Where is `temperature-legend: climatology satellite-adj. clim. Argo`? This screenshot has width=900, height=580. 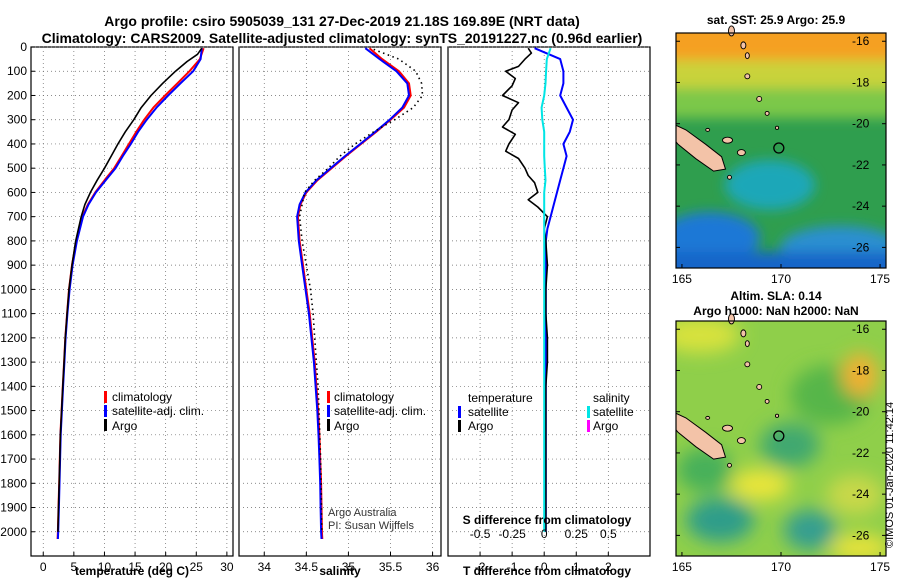 temperature-legend: climatology satellite-adj. clim. Argo is located at coordinates (154, 411).